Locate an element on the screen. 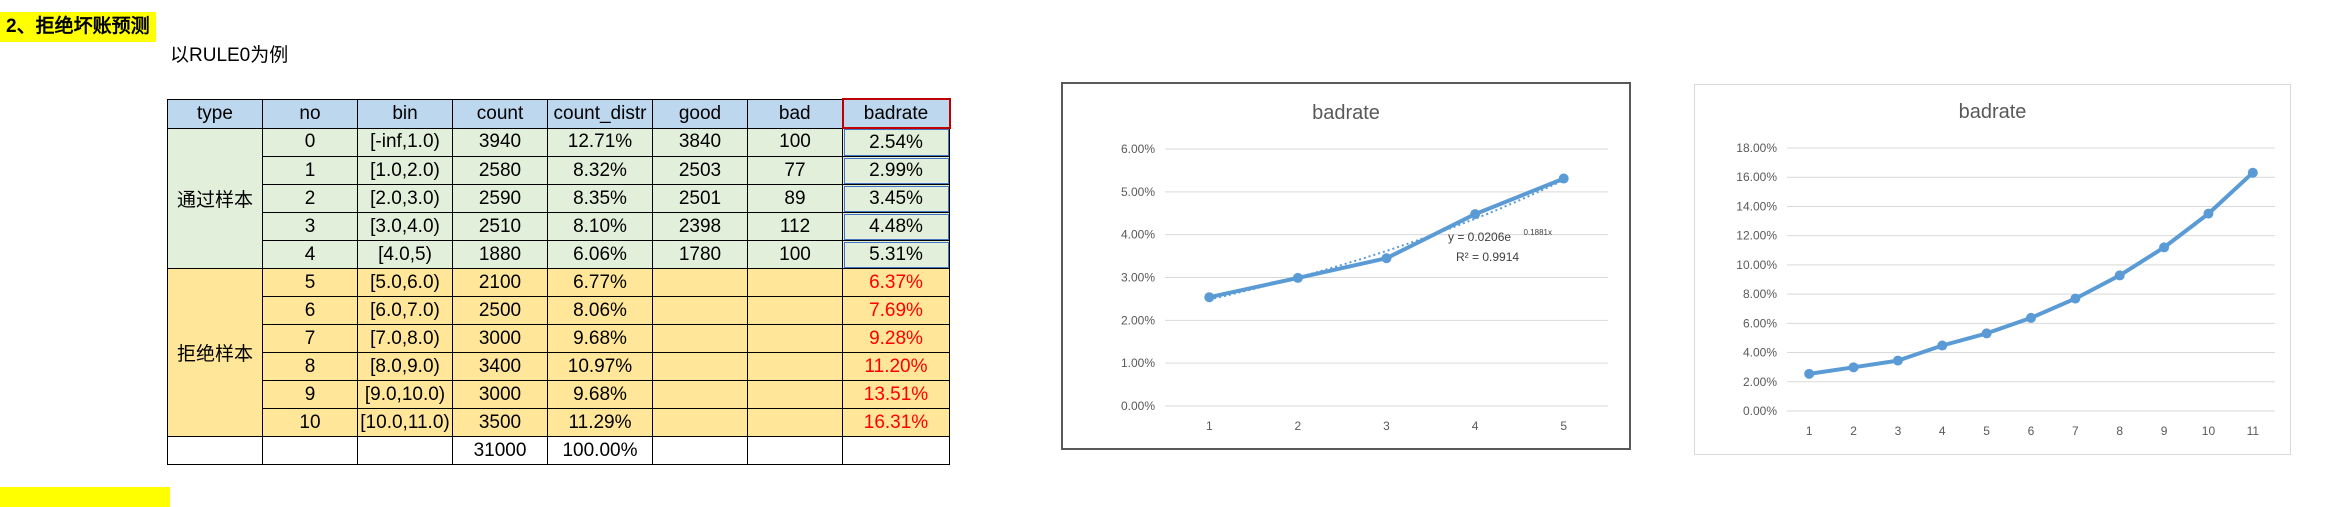 The width and height of the screenshot is (2349, 507). cell-badrate: 13.51% is located at coordinates (896, 394).